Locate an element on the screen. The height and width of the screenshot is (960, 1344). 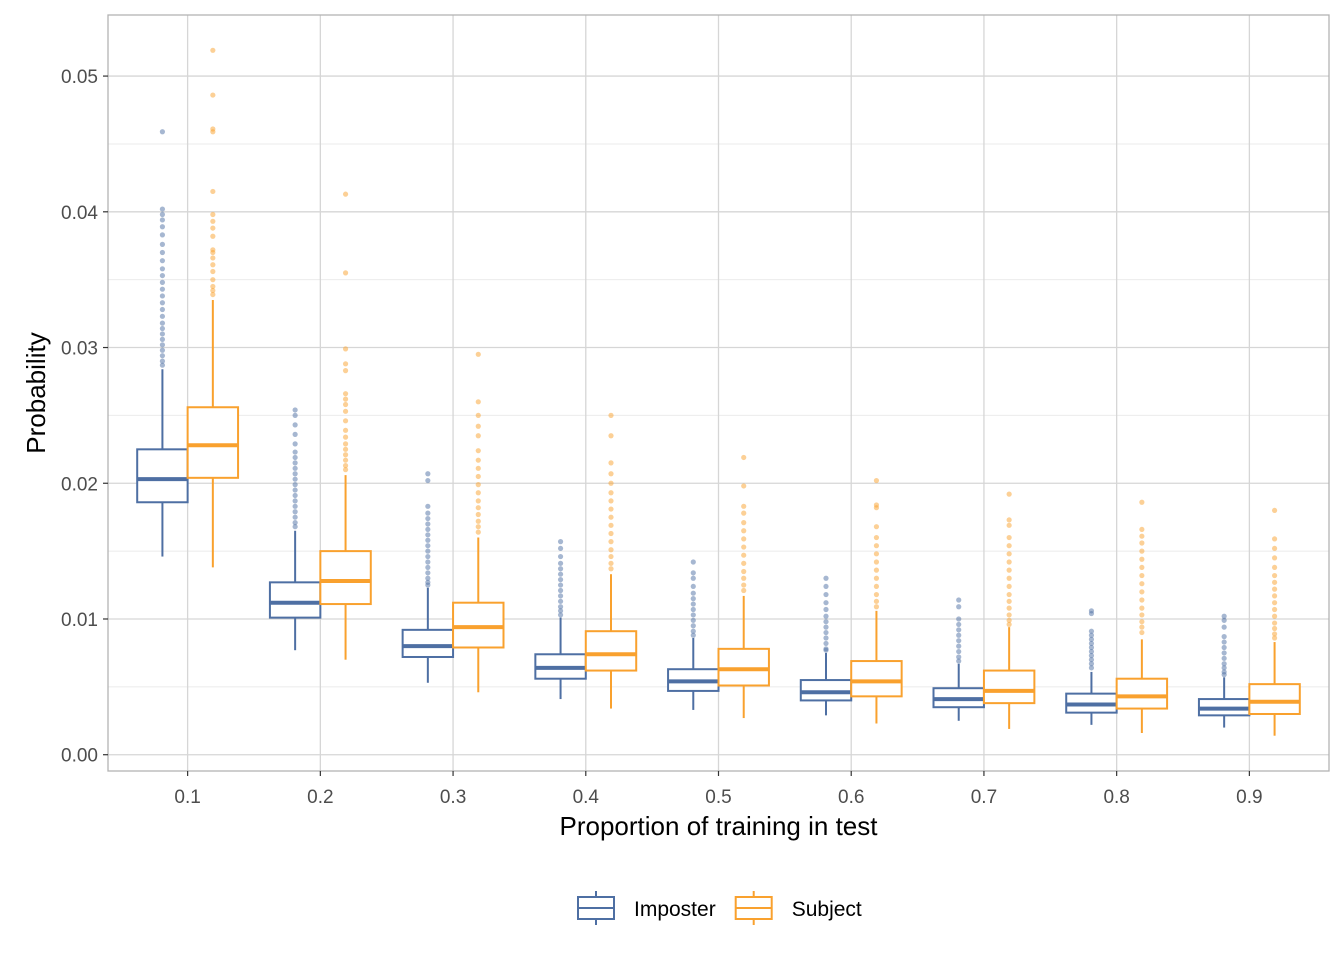
y-tick-label: 0.03 is located at coordinates (79, 349).